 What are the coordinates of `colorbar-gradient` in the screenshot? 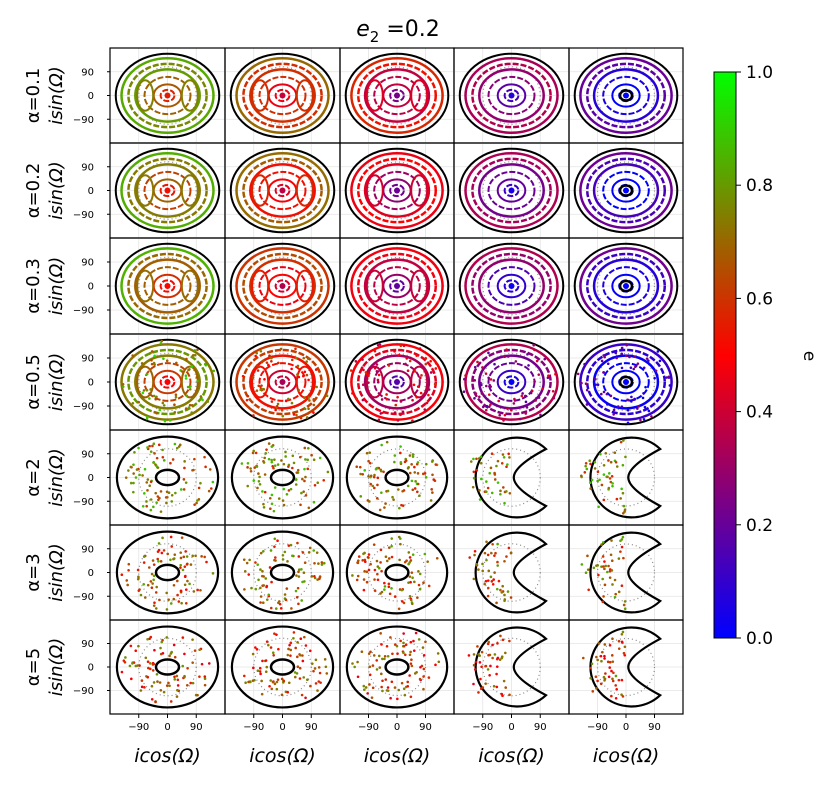 It's located at (725, 355).